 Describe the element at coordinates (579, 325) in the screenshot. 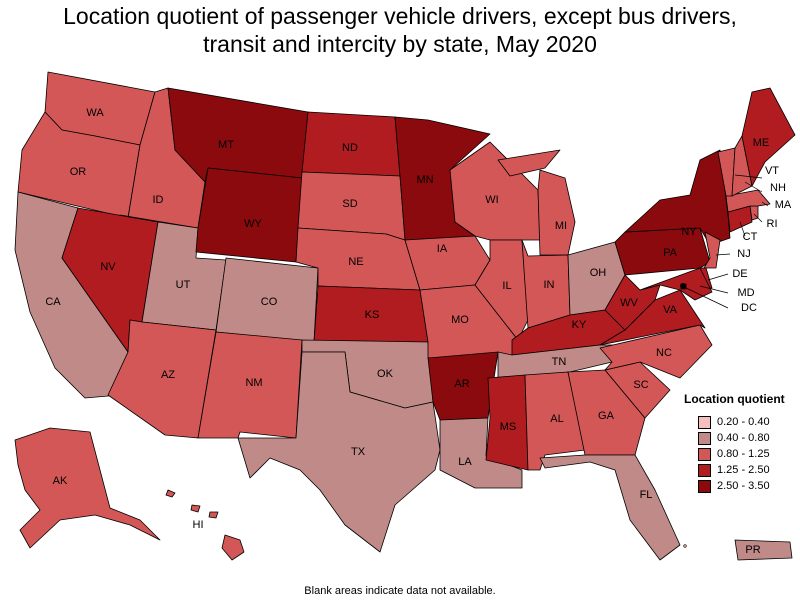

I see `state-label-KY: KY` at that location.